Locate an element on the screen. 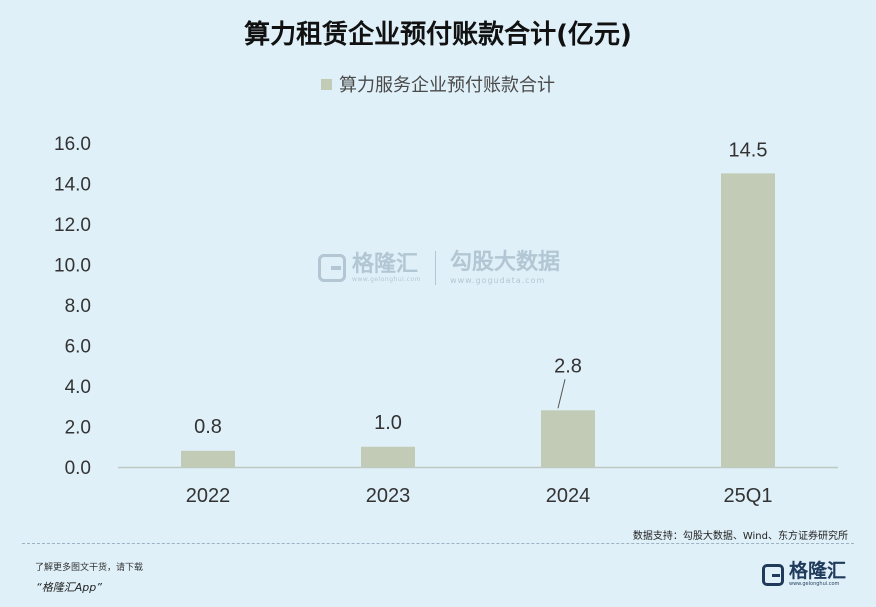 The width and height of the screenshot is (876, 607). y-tick-label: 16.0 is located at coordinates (72, 144).